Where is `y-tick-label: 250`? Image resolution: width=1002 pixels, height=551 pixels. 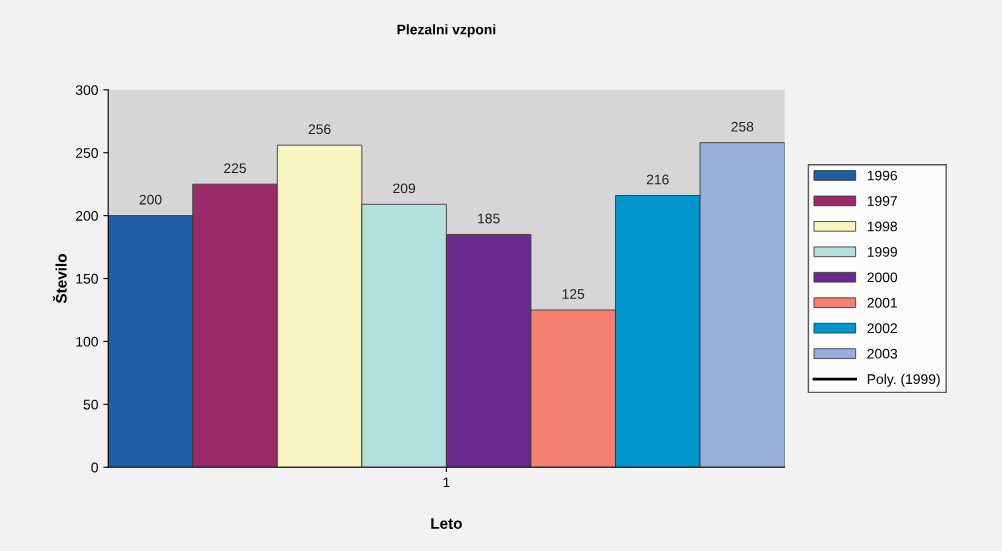 y-tick-label: 250 is located at coordinates (87, 153).